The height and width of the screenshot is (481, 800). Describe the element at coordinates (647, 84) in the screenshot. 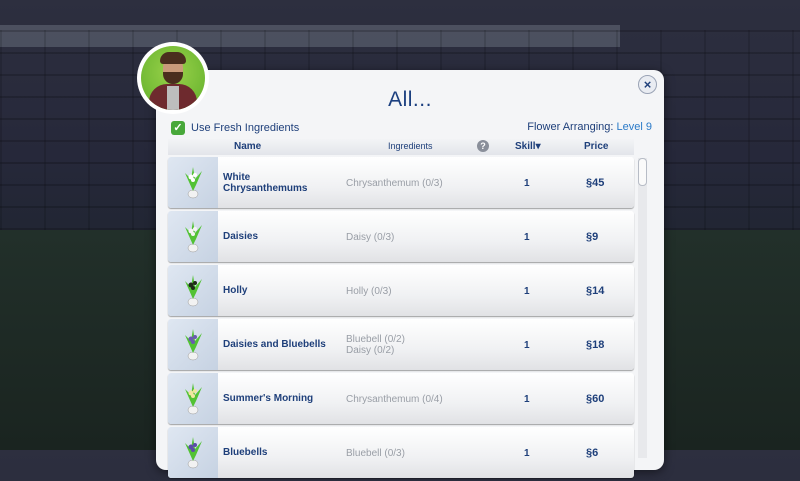

I see `close-icon: ×` at that location.